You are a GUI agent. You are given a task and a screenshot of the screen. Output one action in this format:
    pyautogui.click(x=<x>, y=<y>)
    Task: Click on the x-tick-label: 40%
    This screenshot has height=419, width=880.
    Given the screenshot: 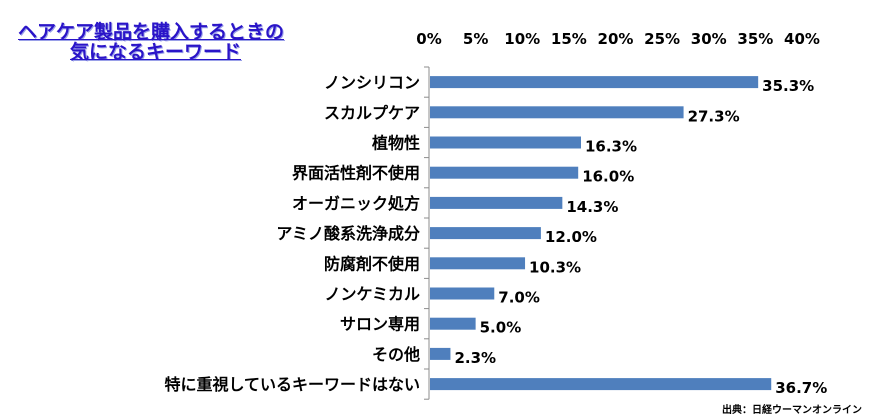 What is the action you would take?
    pyautogui.click(x=802, y=39)
    